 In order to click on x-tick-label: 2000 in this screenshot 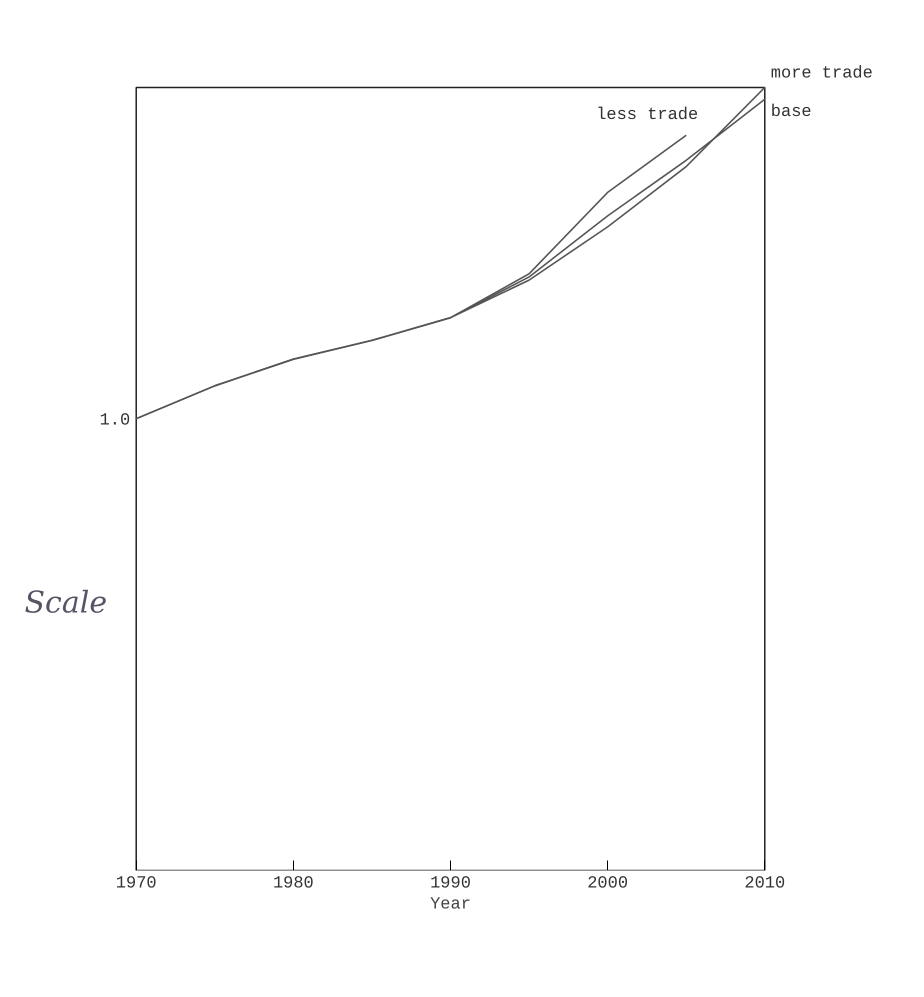, I will do `click(607, 884)`.